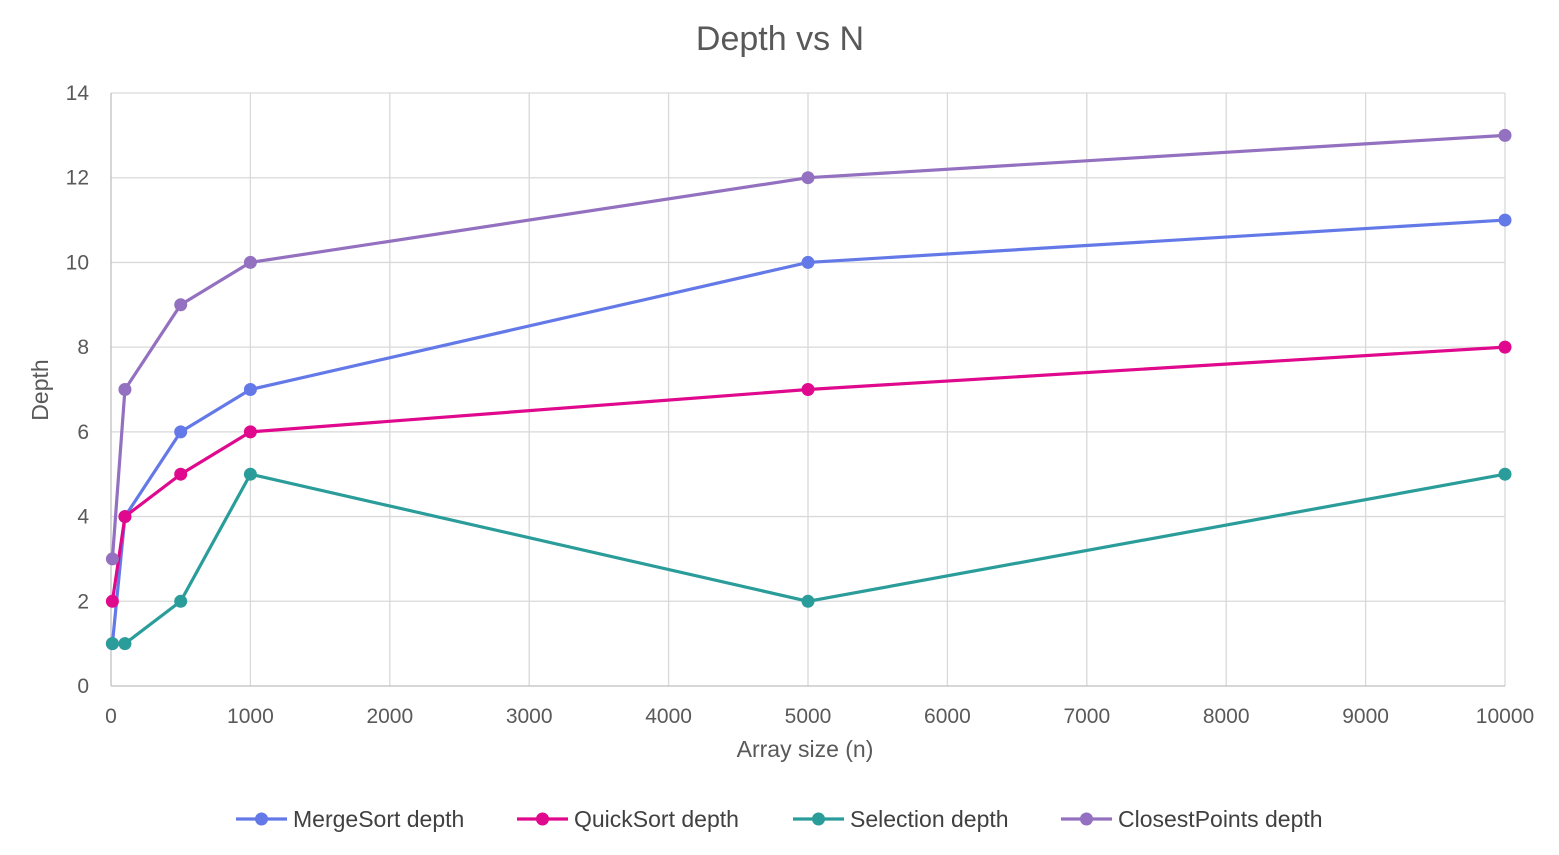  What do you see at coordinates (77, 178) in the screenshot?
I see `y-tick-label: 12` at bounding box center [77, 178].